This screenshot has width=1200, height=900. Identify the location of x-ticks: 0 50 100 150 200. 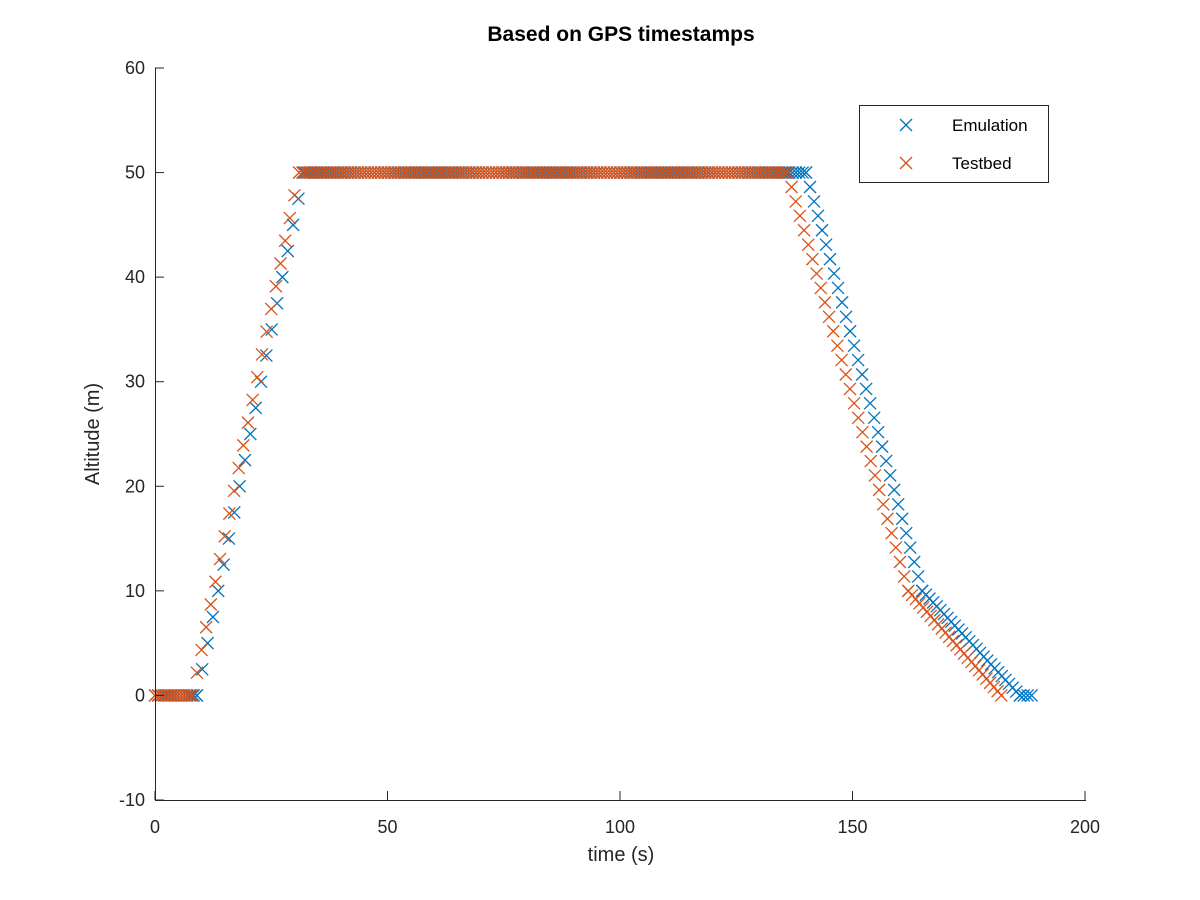
(625, 814).